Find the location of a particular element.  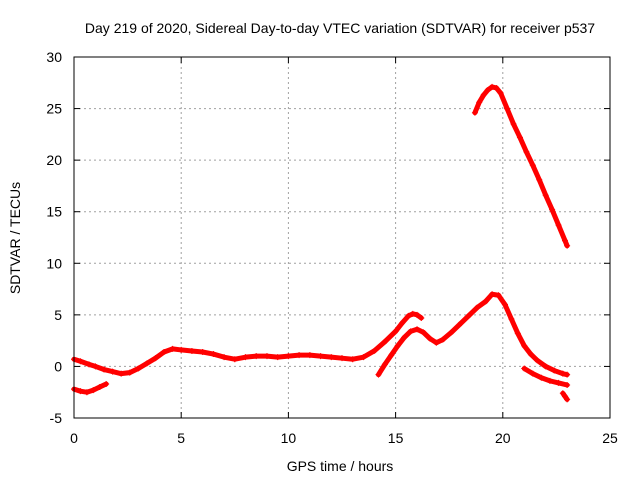

x-tick-label: 20 is located at coordinates (503, 438).